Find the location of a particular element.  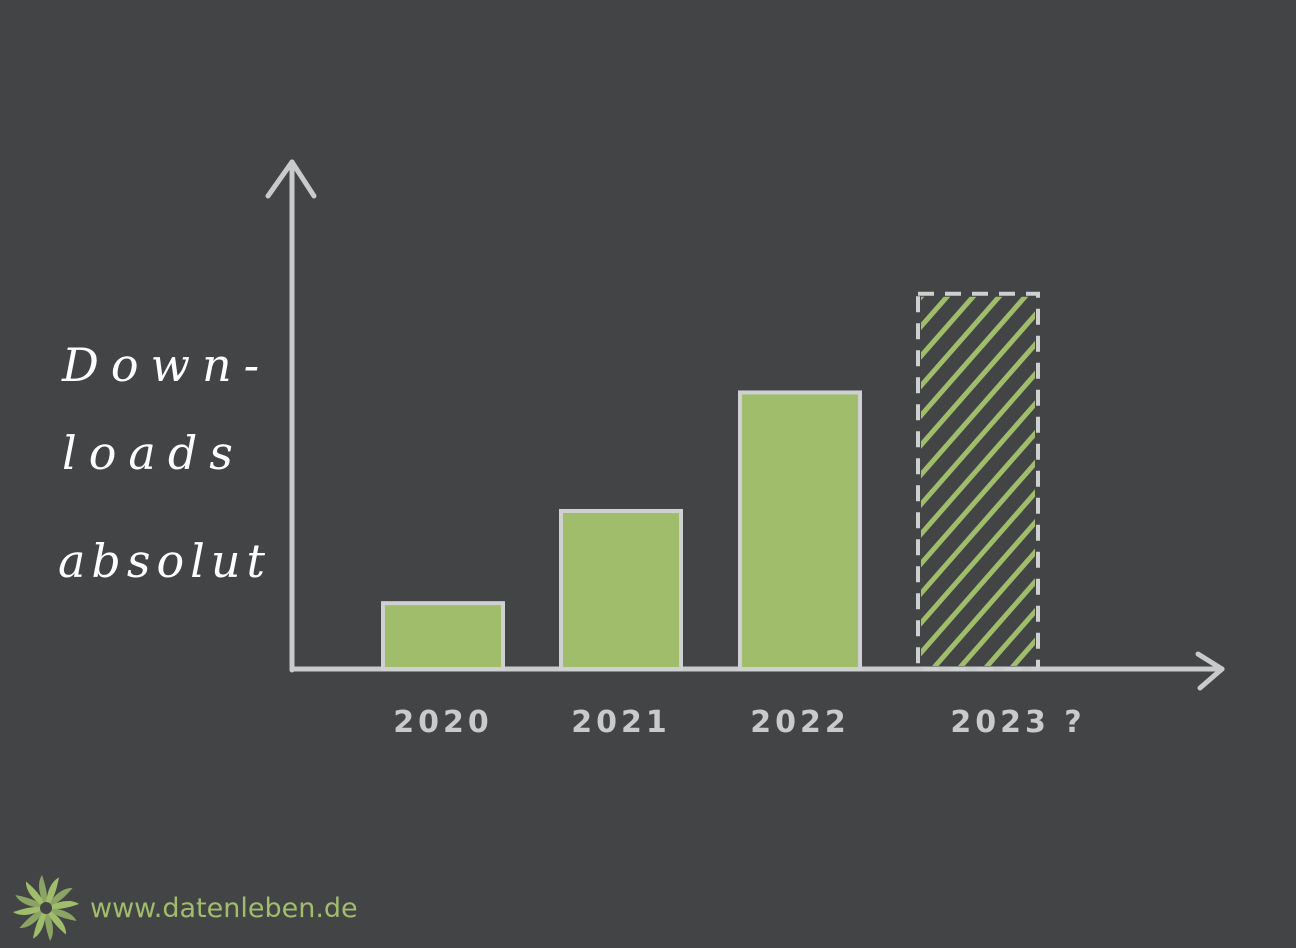

y-axis-arrowhead is located at coordinates (291, 179).